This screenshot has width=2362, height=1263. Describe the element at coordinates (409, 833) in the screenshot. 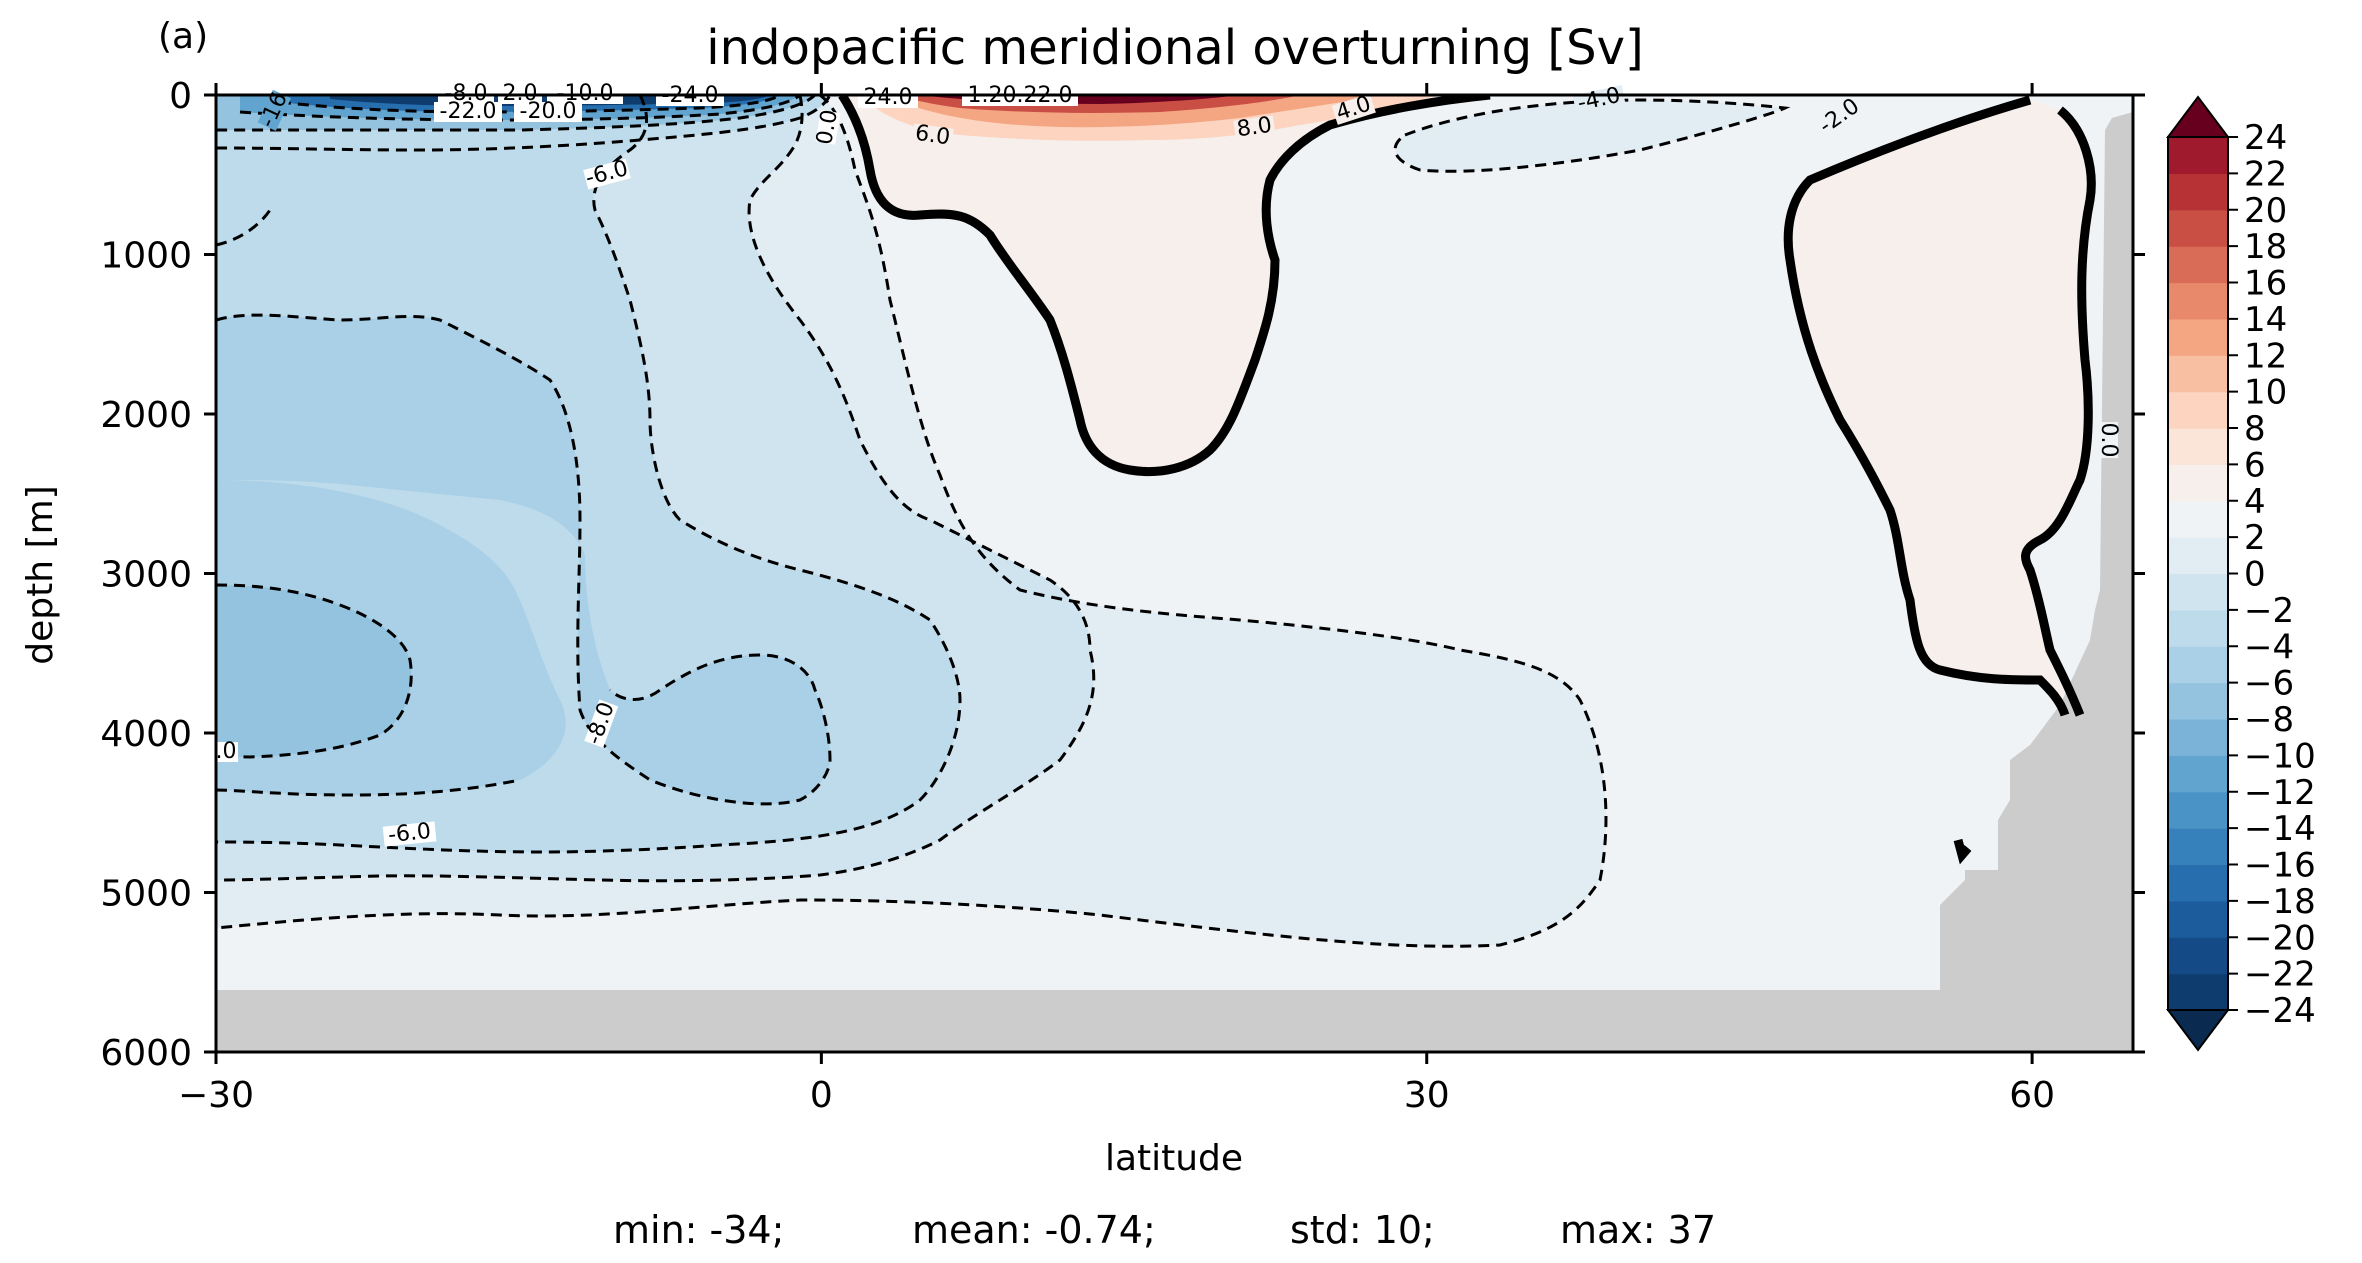

I see `contour-label: -6.0` at that location.